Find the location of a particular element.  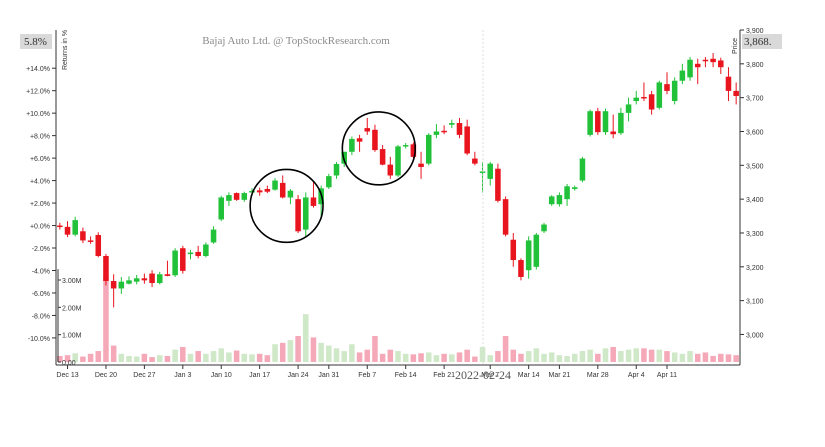

x-tick-label: Dec 13 is located at coordinates (67, 375).